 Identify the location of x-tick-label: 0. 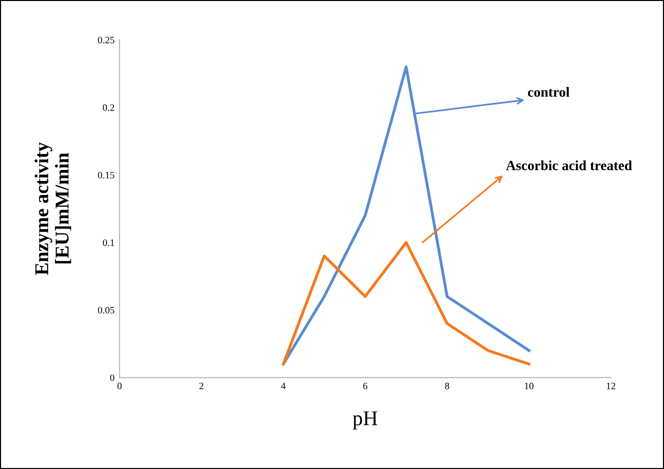
(119, 386).